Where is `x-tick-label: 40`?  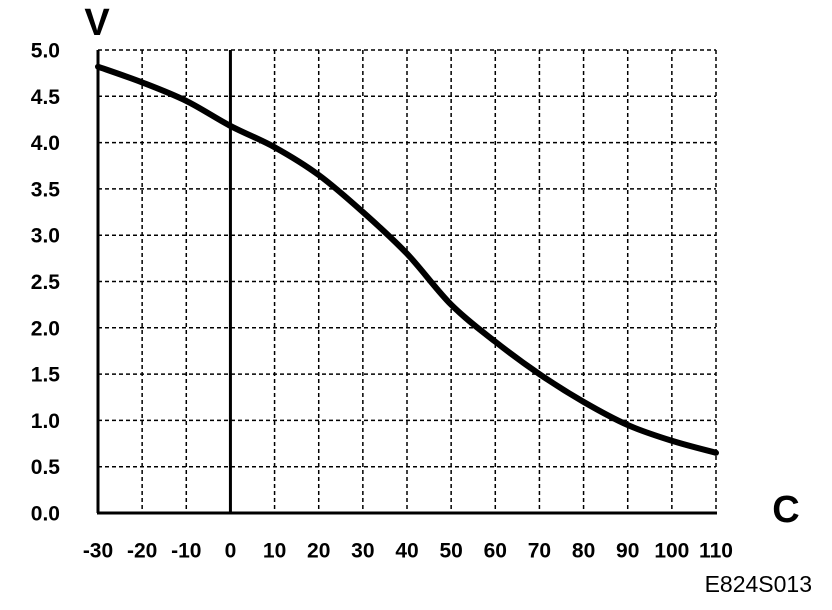 x-tick-label: 40 is located at coordinates (406, 551).